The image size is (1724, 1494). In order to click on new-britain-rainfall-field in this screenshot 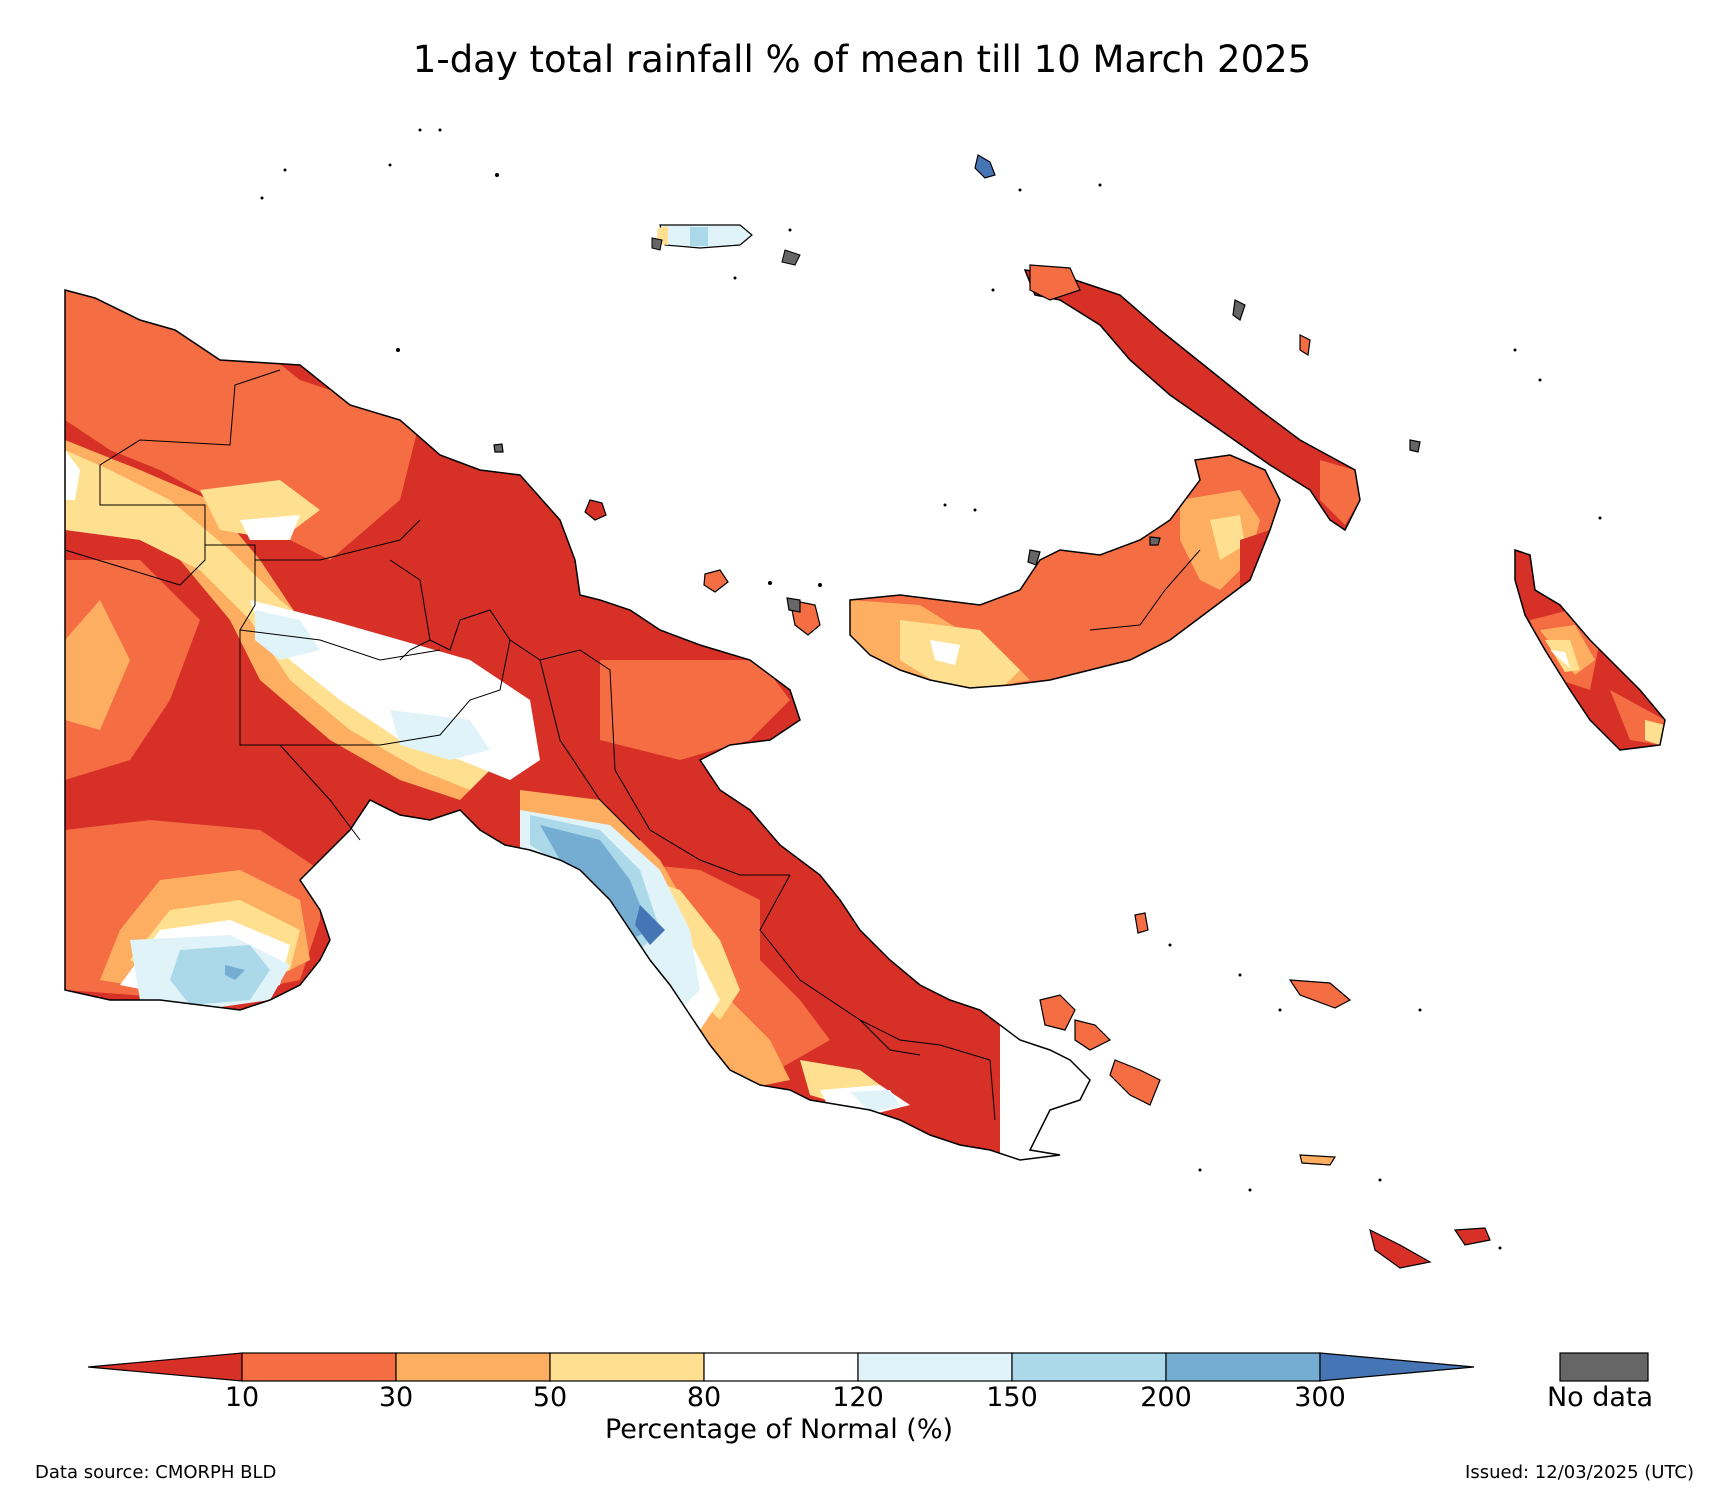, I will do `click(1065, 571)`.